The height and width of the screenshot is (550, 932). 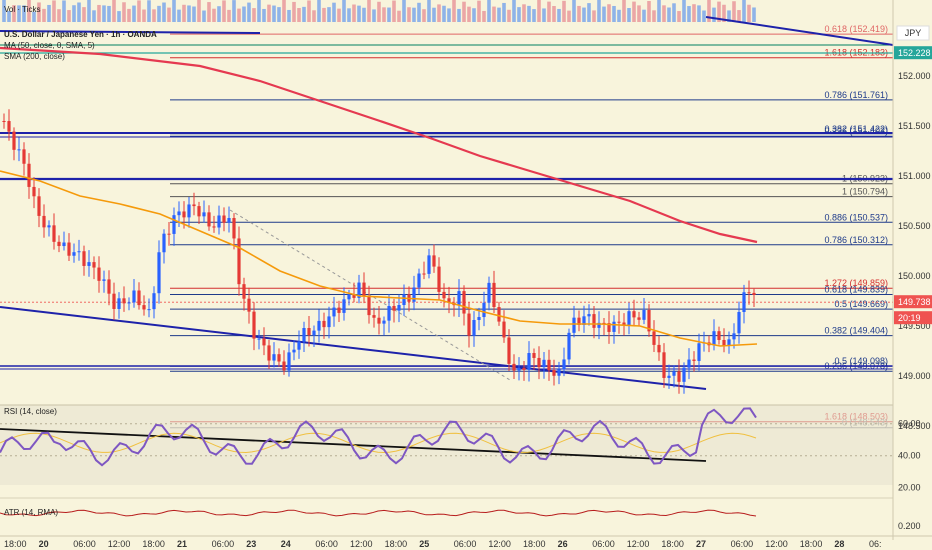 I want to click on trendline-lower-channel, so click(x=353, y=348).